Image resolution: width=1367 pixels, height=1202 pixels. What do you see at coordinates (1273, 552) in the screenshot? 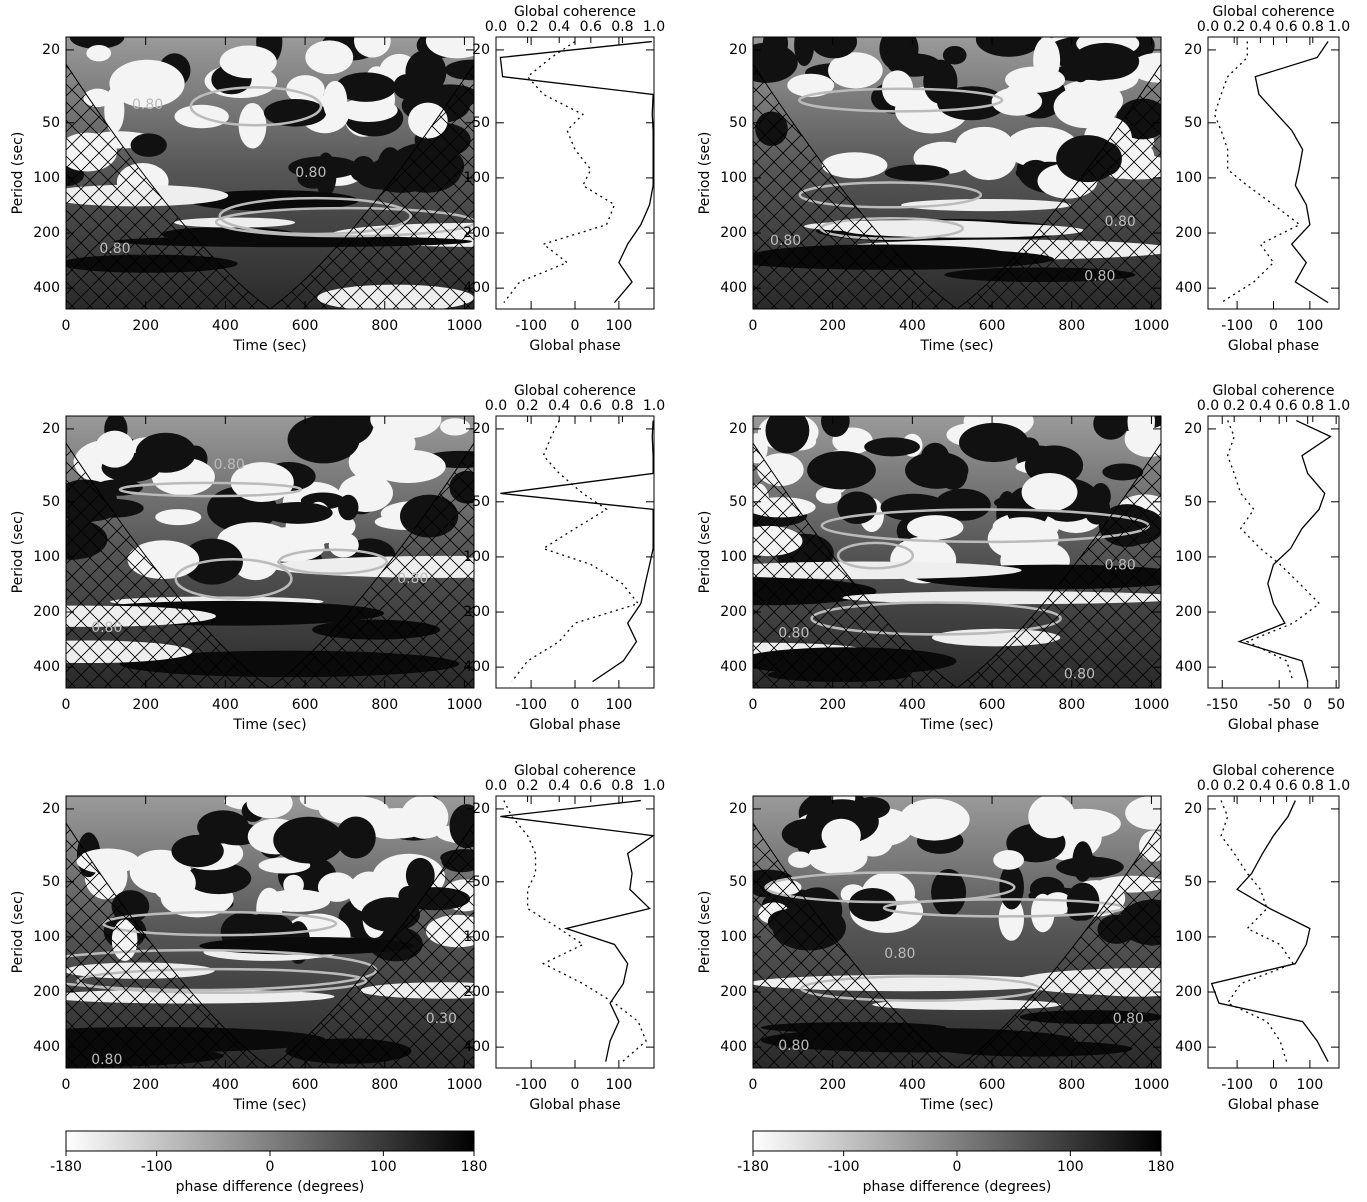
I see `plot-frame` at bounding box center [1273, 552].